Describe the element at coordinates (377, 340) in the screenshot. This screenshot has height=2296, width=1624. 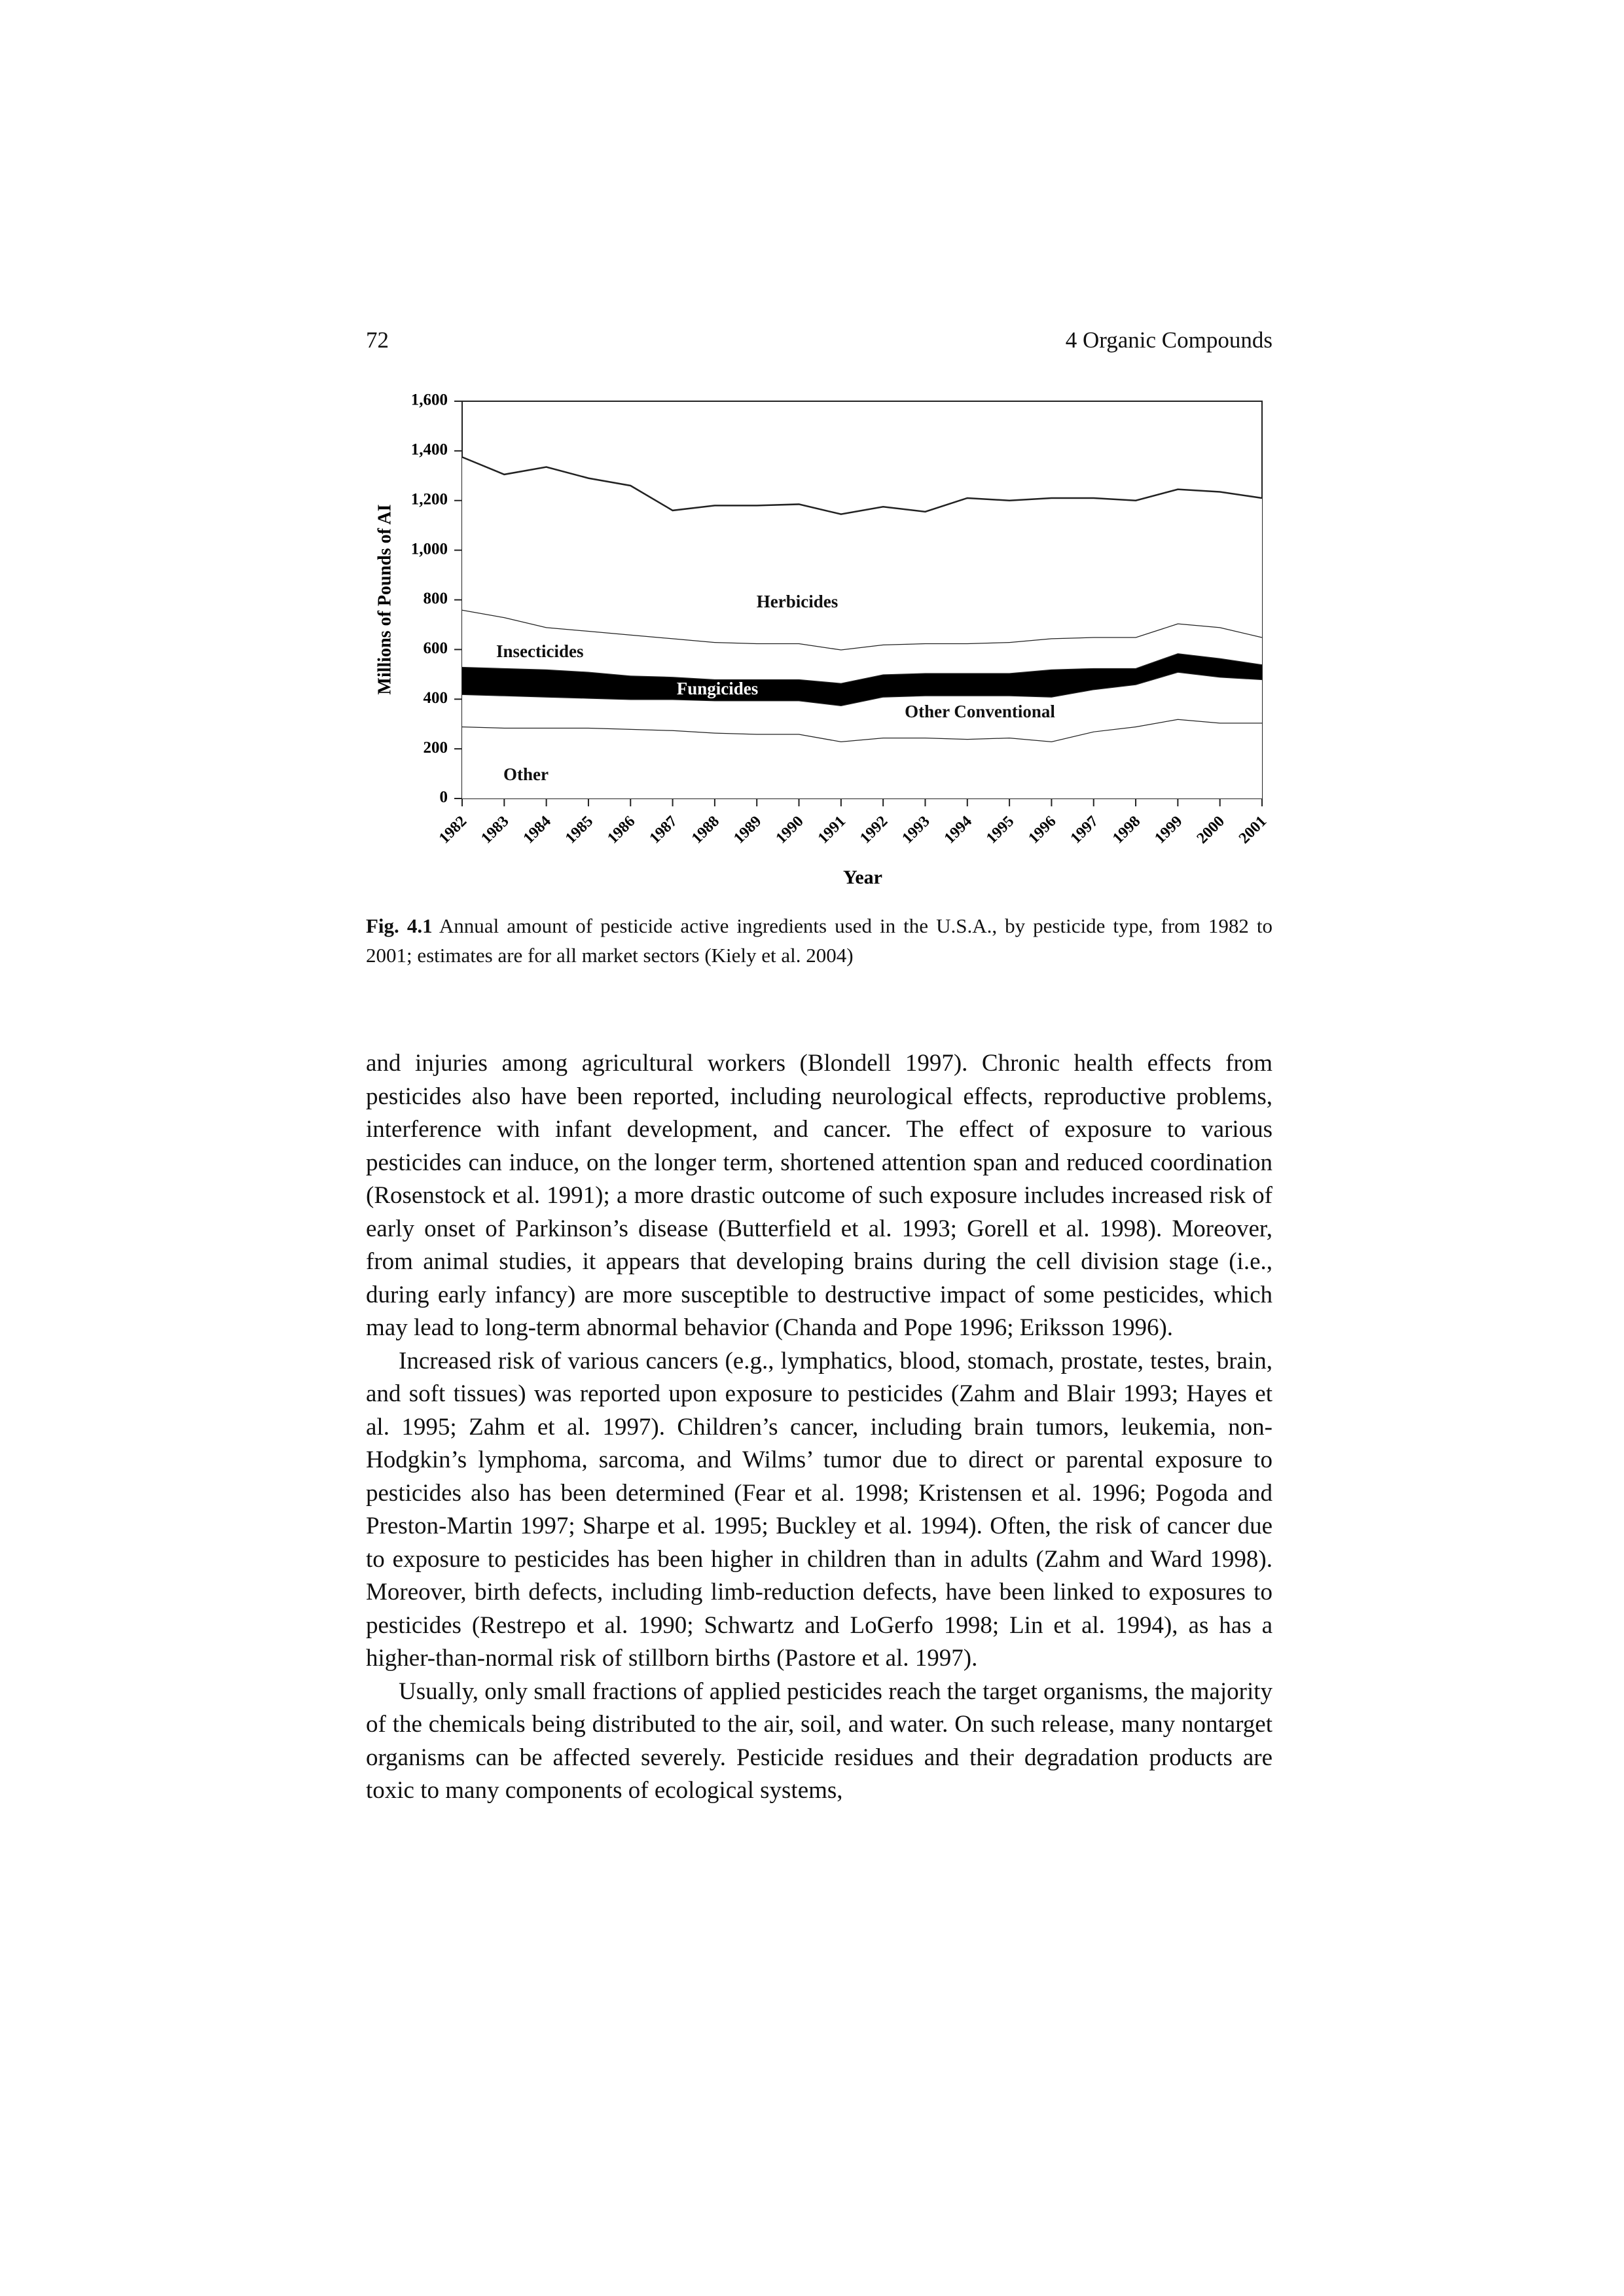
I see `page-number: 72` at that location.